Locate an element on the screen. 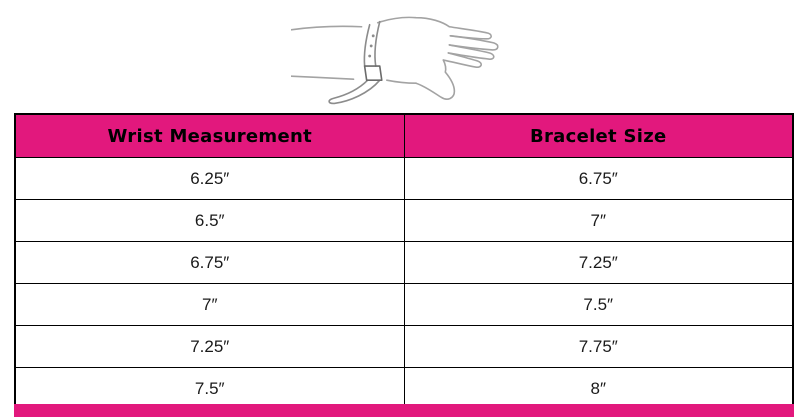 The width and height of the screenshot is (809, 418). bracelet-size-cell: 7″ is located at coordinates (598, 220).